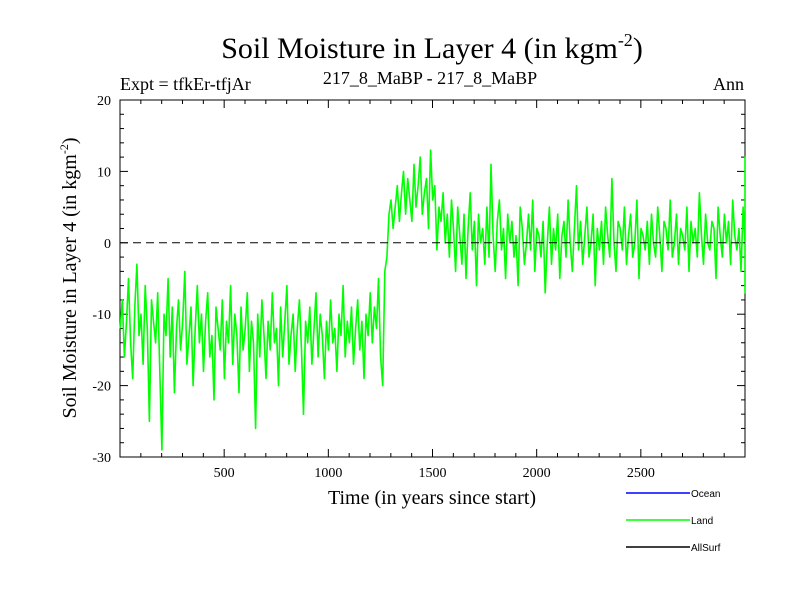 Image resolution: width=800 pixels, height=600 pixels. Describe the element at coordinates (432, 498) in the screenshot. I see `x-axis-label: Time (in years since start)` at that location.